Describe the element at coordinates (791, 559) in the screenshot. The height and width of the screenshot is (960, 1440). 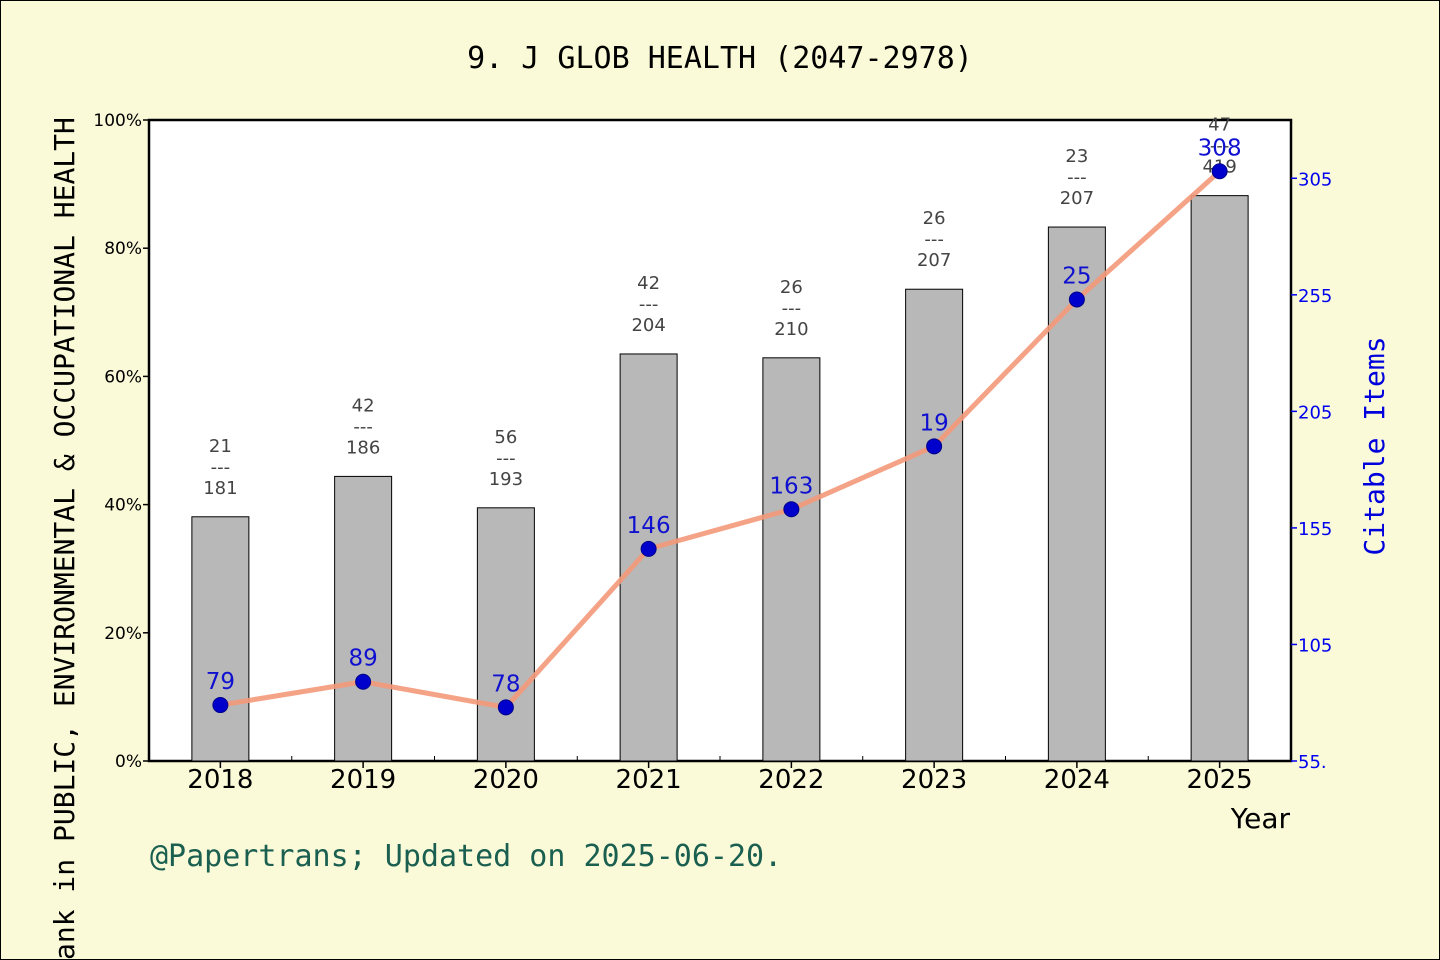
I see `bar-2022` at that location.